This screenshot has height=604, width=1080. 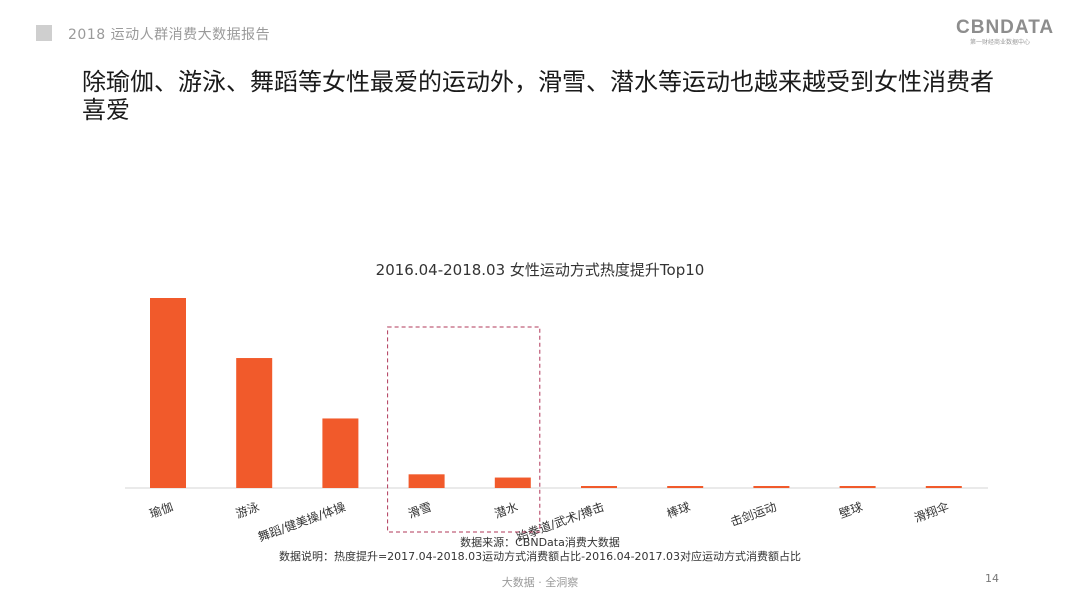 I want to click on x-tick-label-3: 滑雪, so click(x=419, y=510).